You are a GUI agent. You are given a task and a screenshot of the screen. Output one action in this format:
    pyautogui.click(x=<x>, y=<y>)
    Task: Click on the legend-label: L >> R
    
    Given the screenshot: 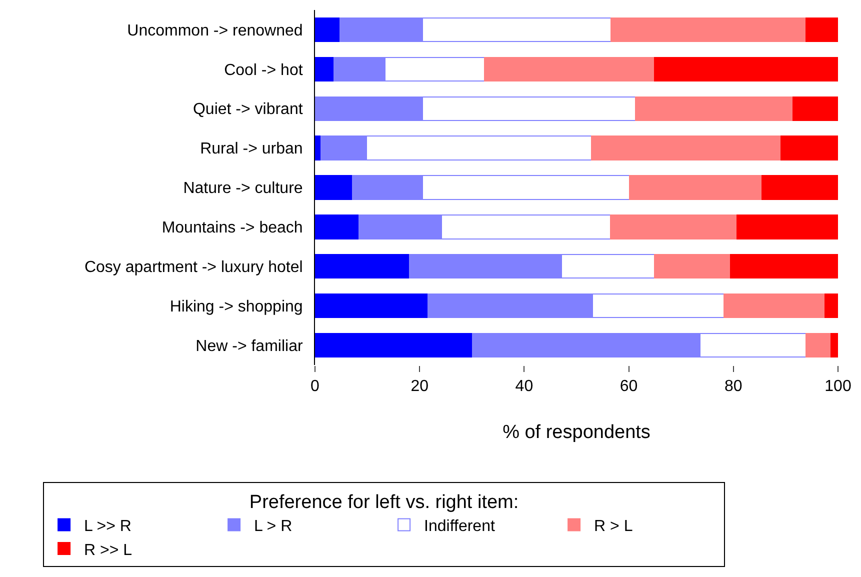 What is the action you would take?
    pyautogui.click(x=108, y=526)
    